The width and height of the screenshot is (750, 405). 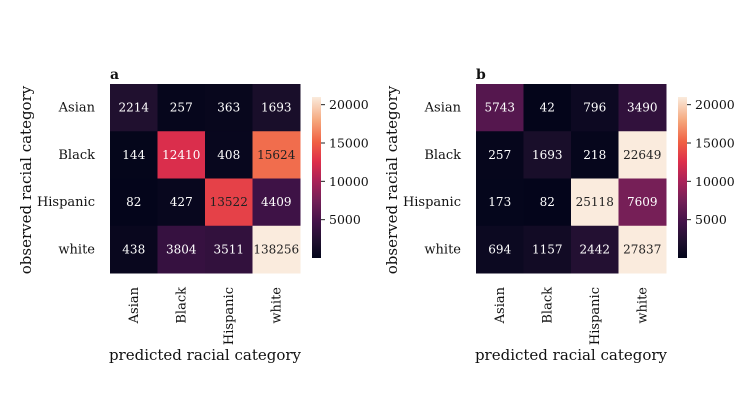 I want to click on cell-value-label: 22649, so click(x=642, y=155).